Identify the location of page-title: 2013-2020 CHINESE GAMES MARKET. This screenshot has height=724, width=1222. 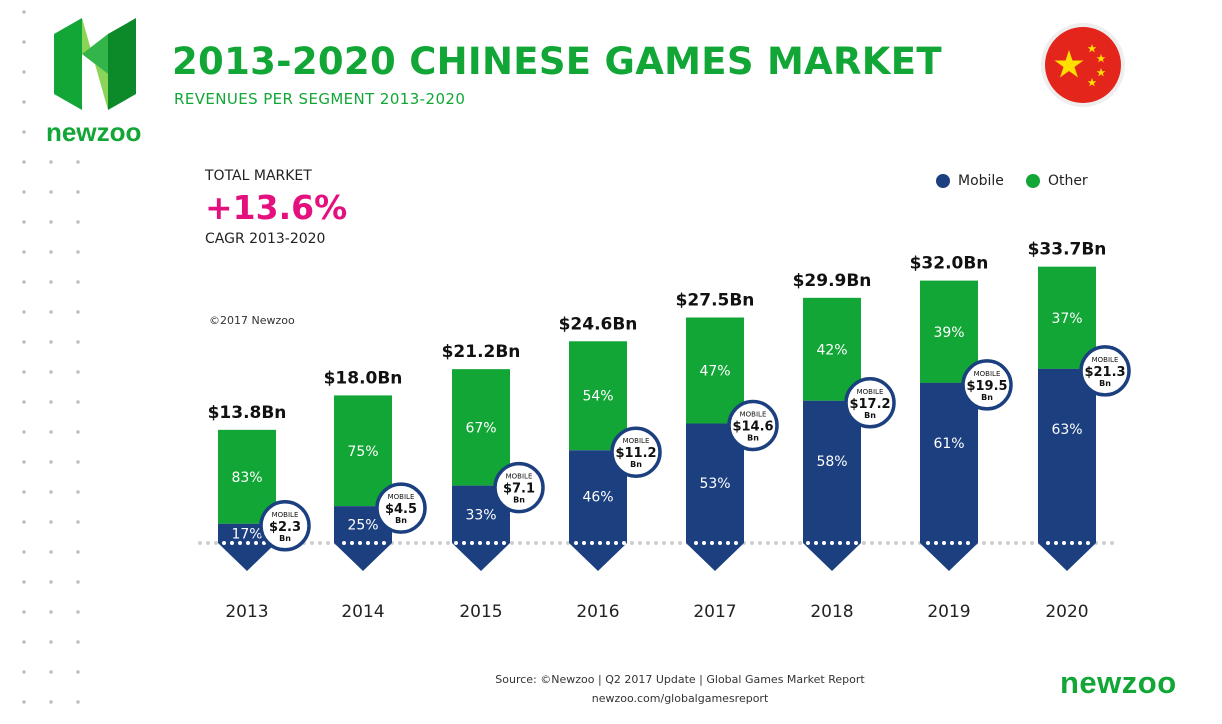
(557, 61).